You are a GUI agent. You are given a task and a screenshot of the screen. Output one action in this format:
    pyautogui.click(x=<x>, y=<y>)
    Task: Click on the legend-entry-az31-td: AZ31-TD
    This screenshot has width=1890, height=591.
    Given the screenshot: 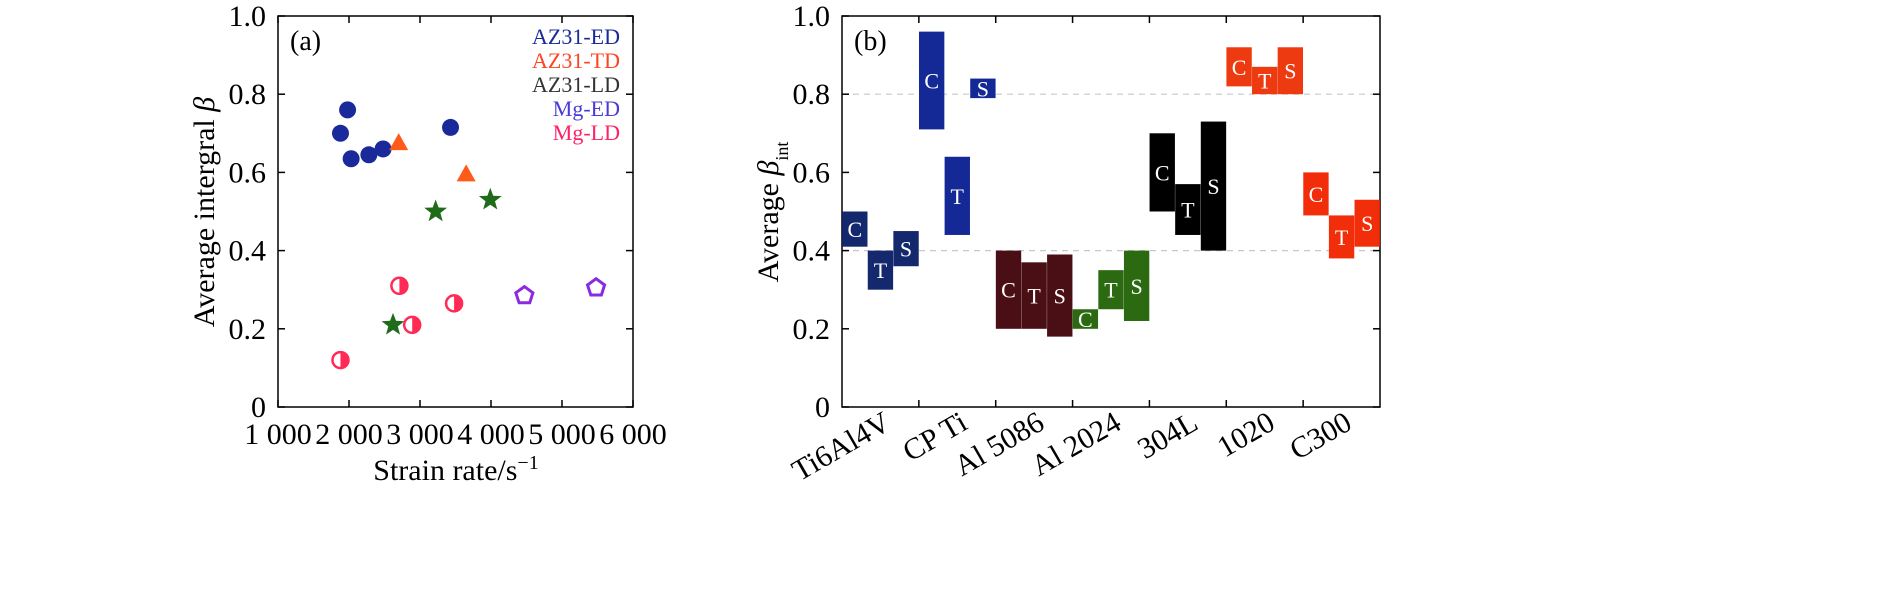 What is the action you would take?
    pyautogui.click(x=576, y=60)
    